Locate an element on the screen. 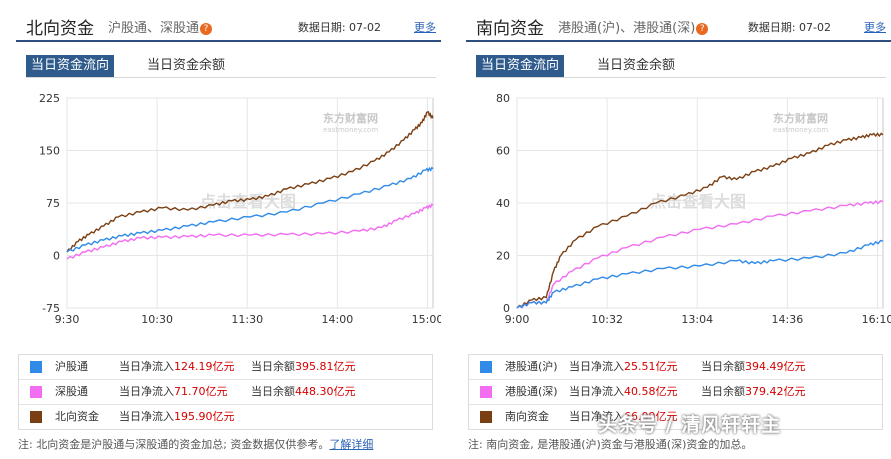  series-line-hk-sz is located at coordinates (700, 254).